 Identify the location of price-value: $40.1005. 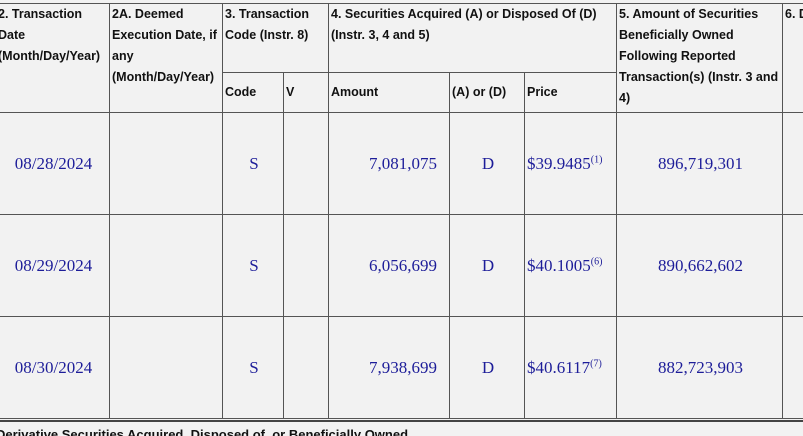
(559, 265).